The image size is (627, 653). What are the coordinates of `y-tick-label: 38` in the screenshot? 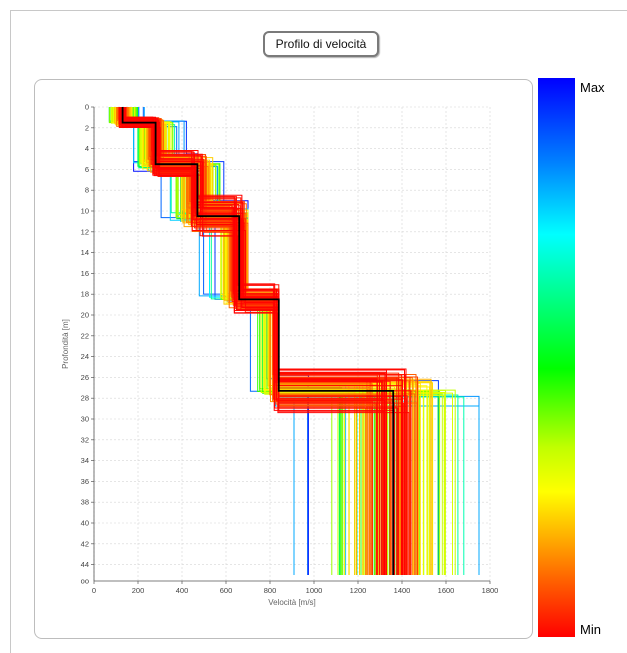 It's located at (85, 502).